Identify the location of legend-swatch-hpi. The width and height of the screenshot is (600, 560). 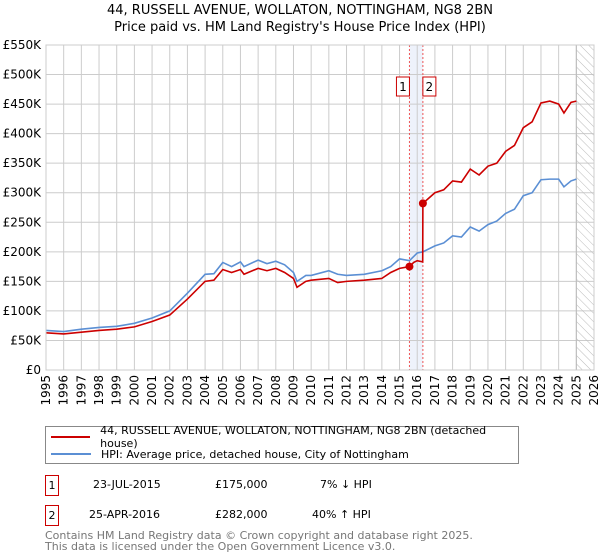
(71, 454).